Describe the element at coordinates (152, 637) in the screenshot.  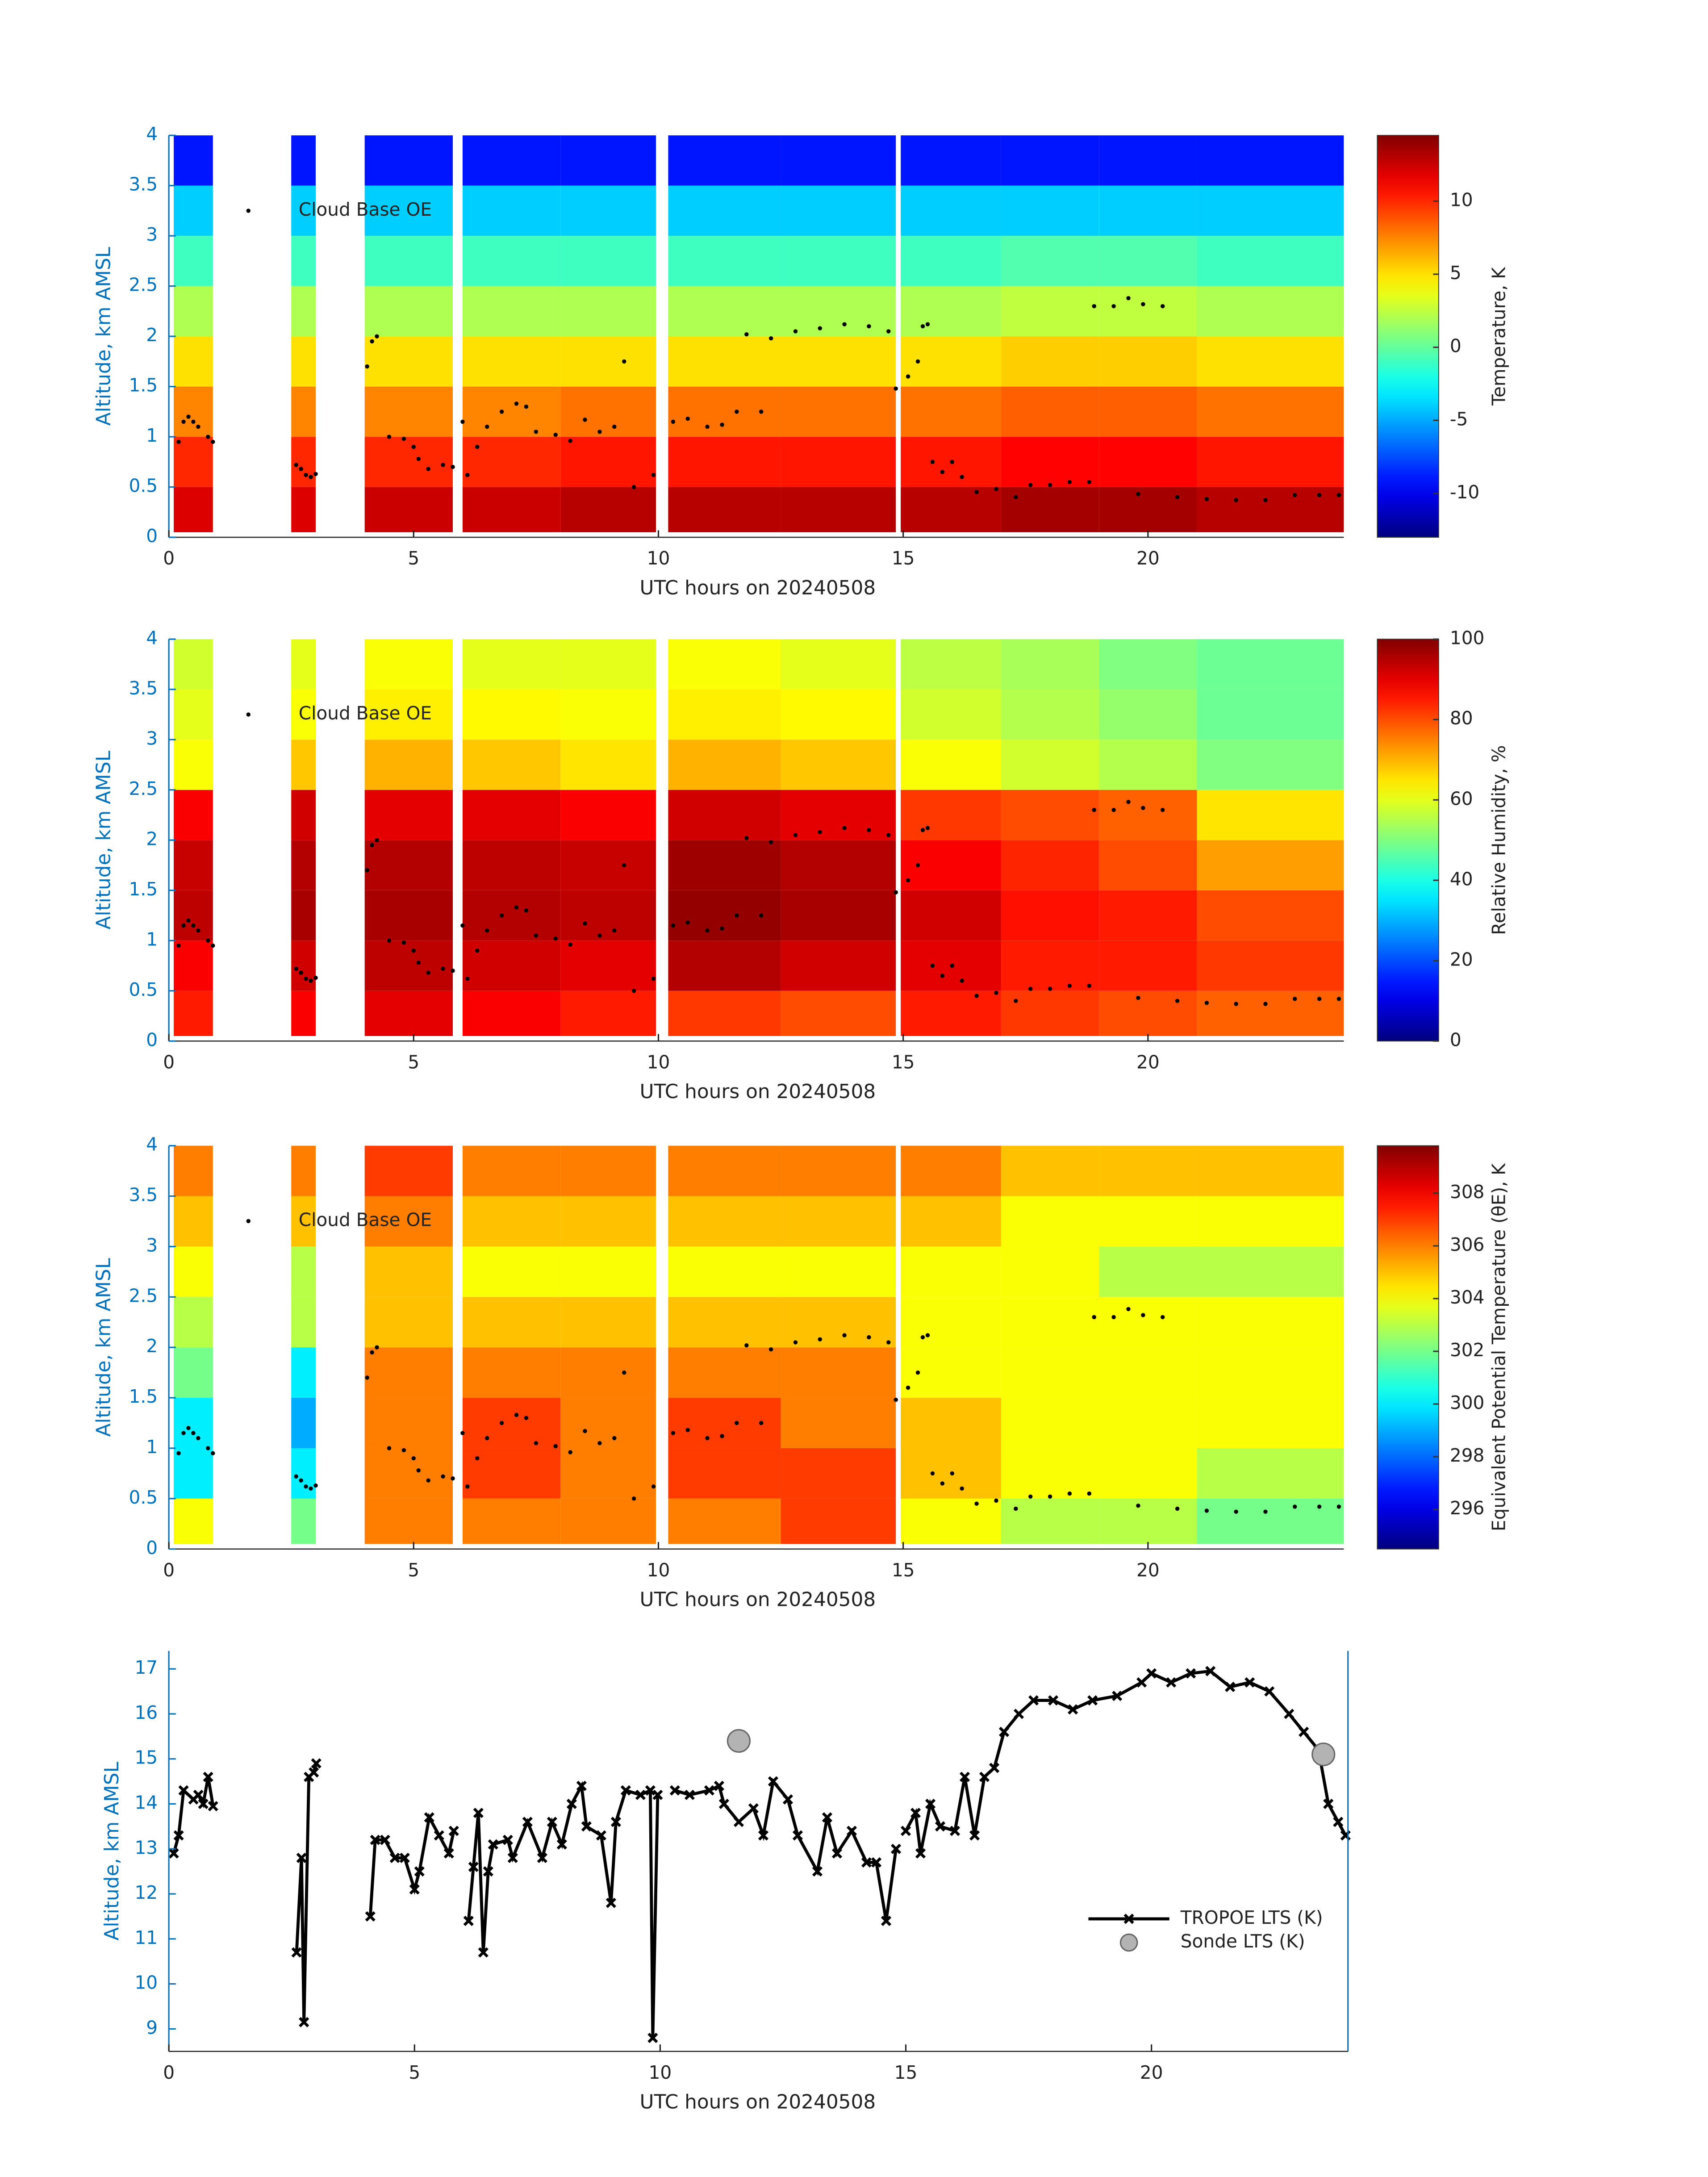
I see `y-tick-label: 4` at that location.